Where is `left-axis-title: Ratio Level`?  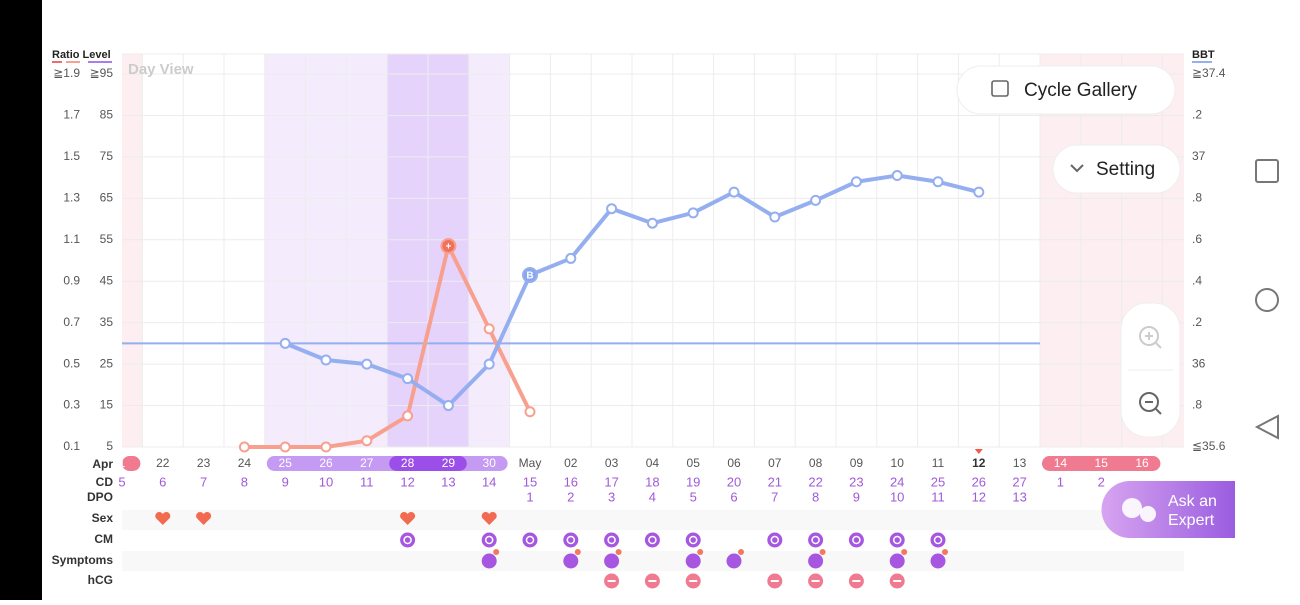 left-axis-title: Ratio Level is located at coordinates (81, 55).